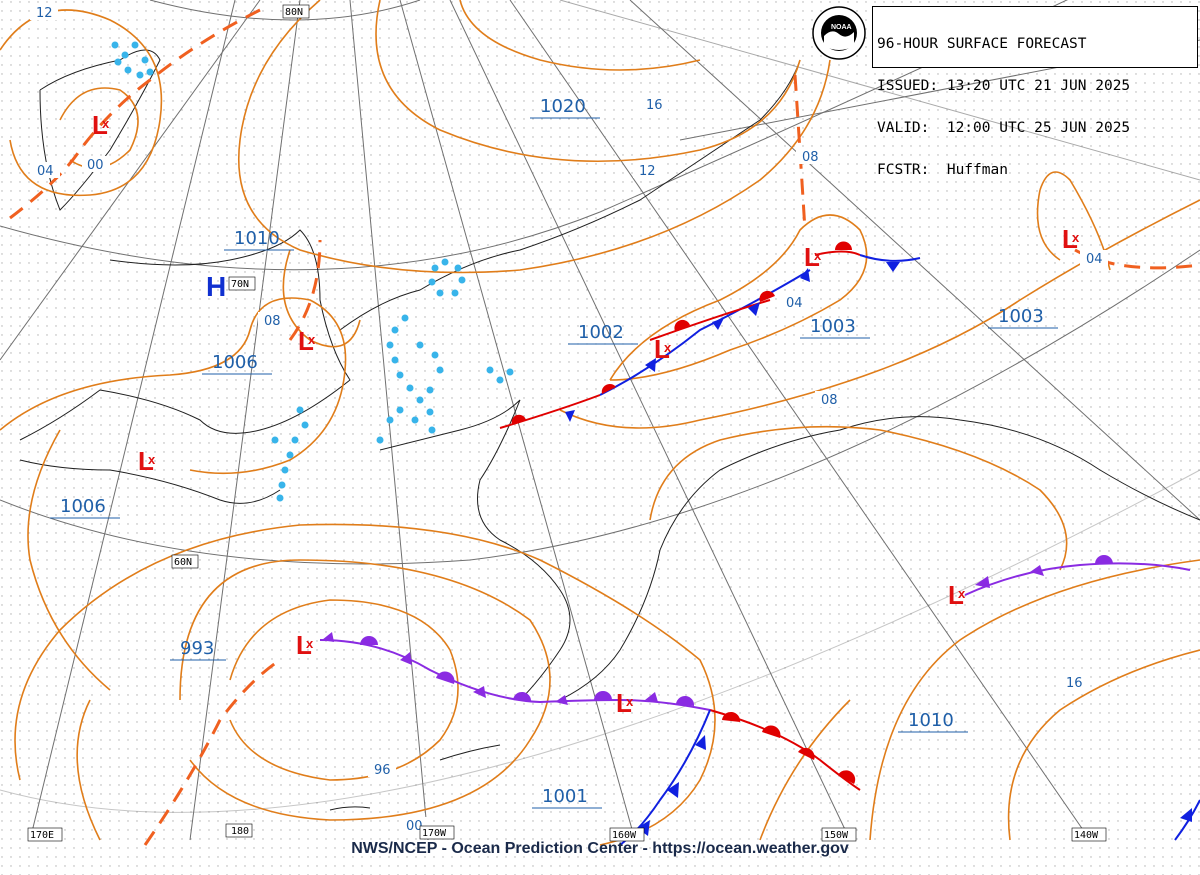 This screenshot has width=1200, height=875. Describe the element at coordinates (294, 12) in the screenshot. I see `lat-label: 80N` at that location.